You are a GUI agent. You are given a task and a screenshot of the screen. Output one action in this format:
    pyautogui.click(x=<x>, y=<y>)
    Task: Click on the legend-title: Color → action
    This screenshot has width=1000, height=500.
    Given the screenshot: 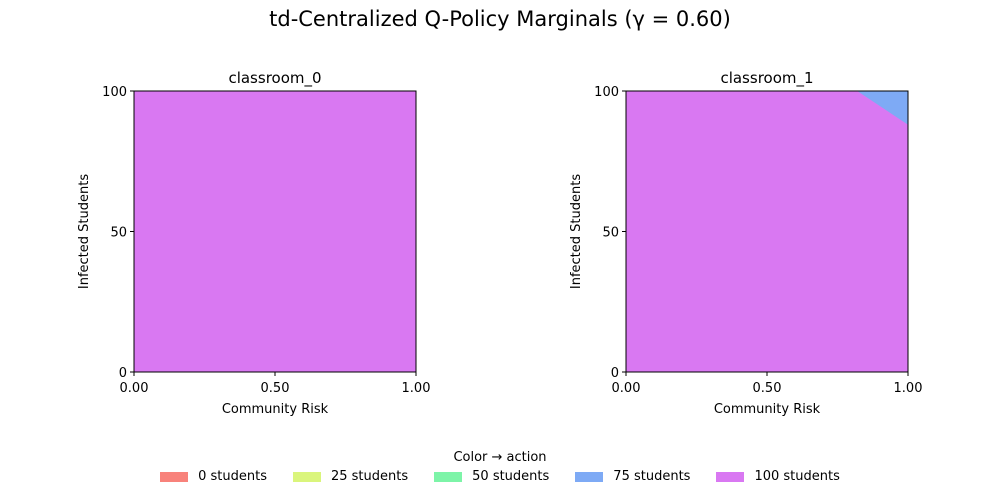 What is the action you would take?
    pyautogui.click(x=500, y=457)
    